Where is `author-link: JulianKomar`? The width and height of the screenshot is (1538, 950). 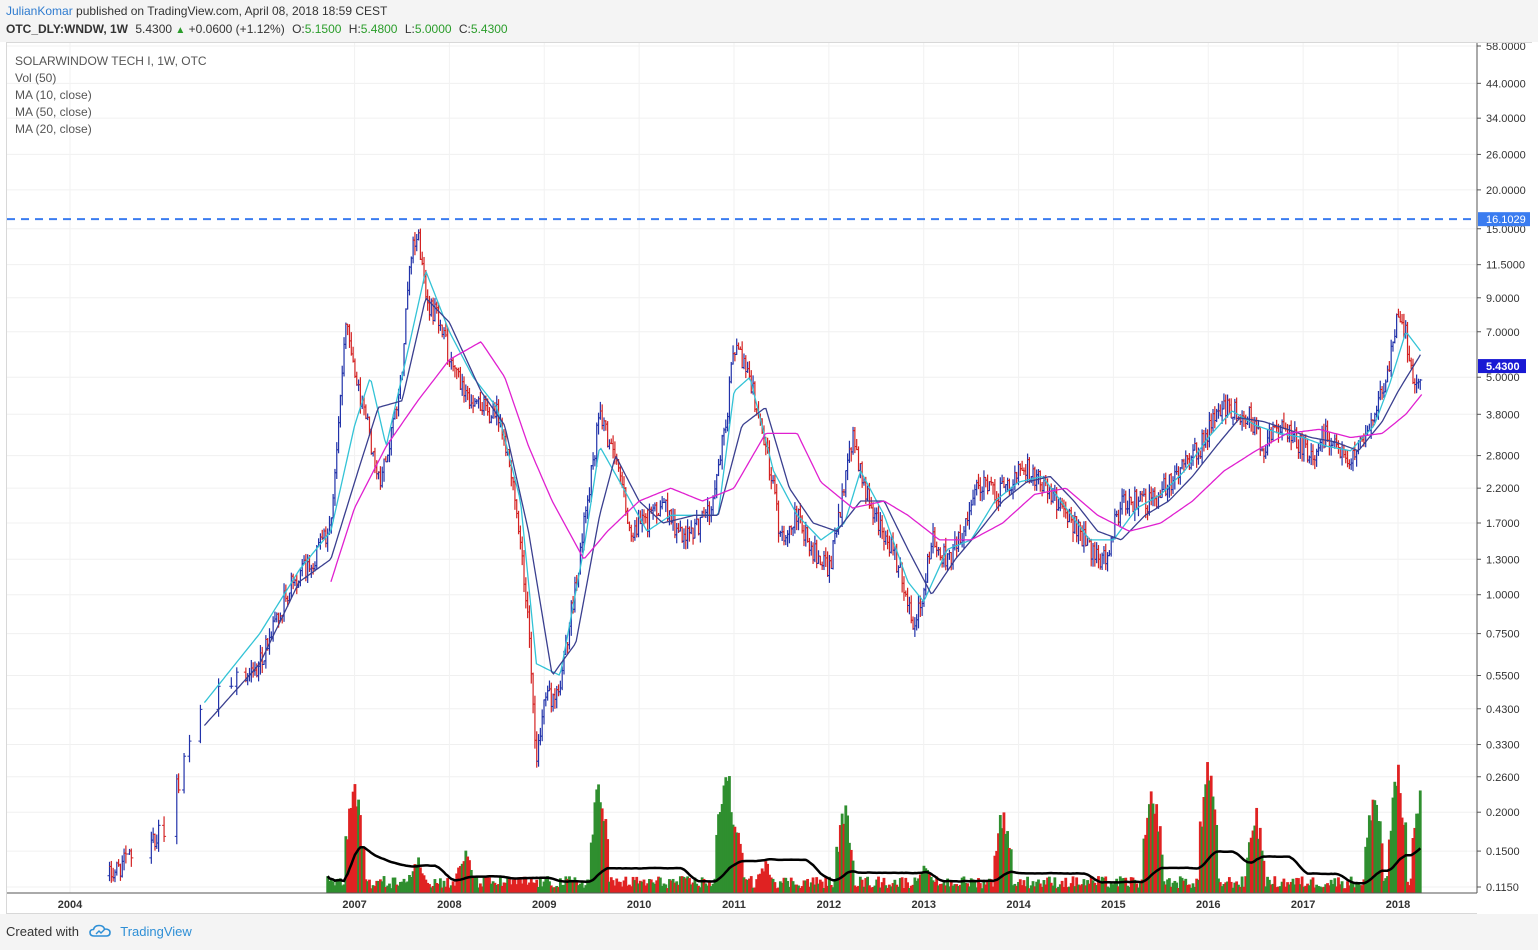
author-link: JulianKomar is located at coordinates (39, 11).